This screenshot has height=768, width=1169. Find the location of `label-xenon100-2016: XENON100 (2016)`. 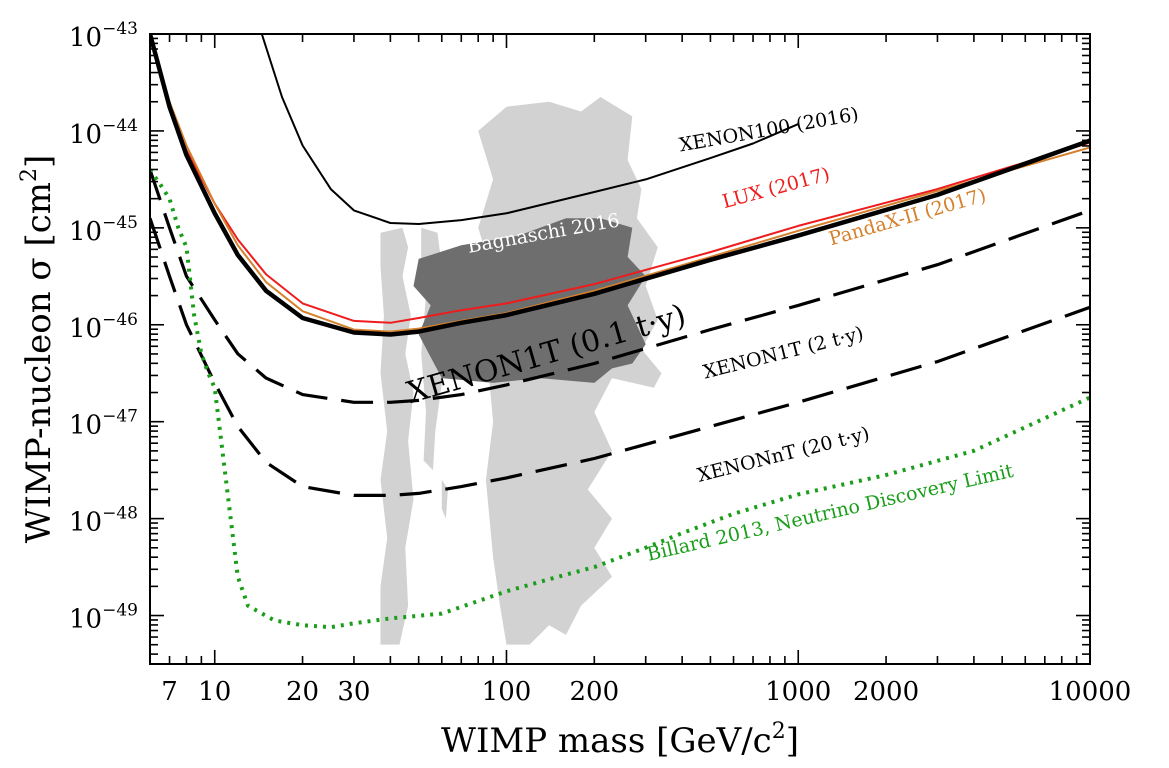

label-xenon100-2016: XENON100 (2016) is located at coordinates (769, 129).